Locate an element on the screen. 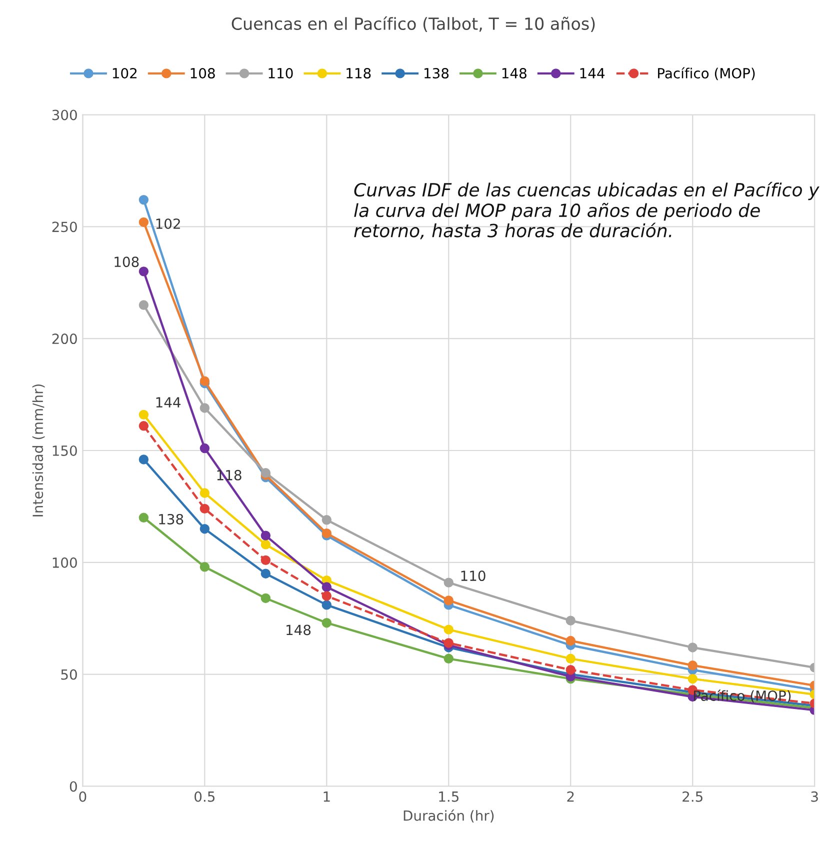 The image size is (827, 850). legend-label: 108 is located at coordinates (202, 73).